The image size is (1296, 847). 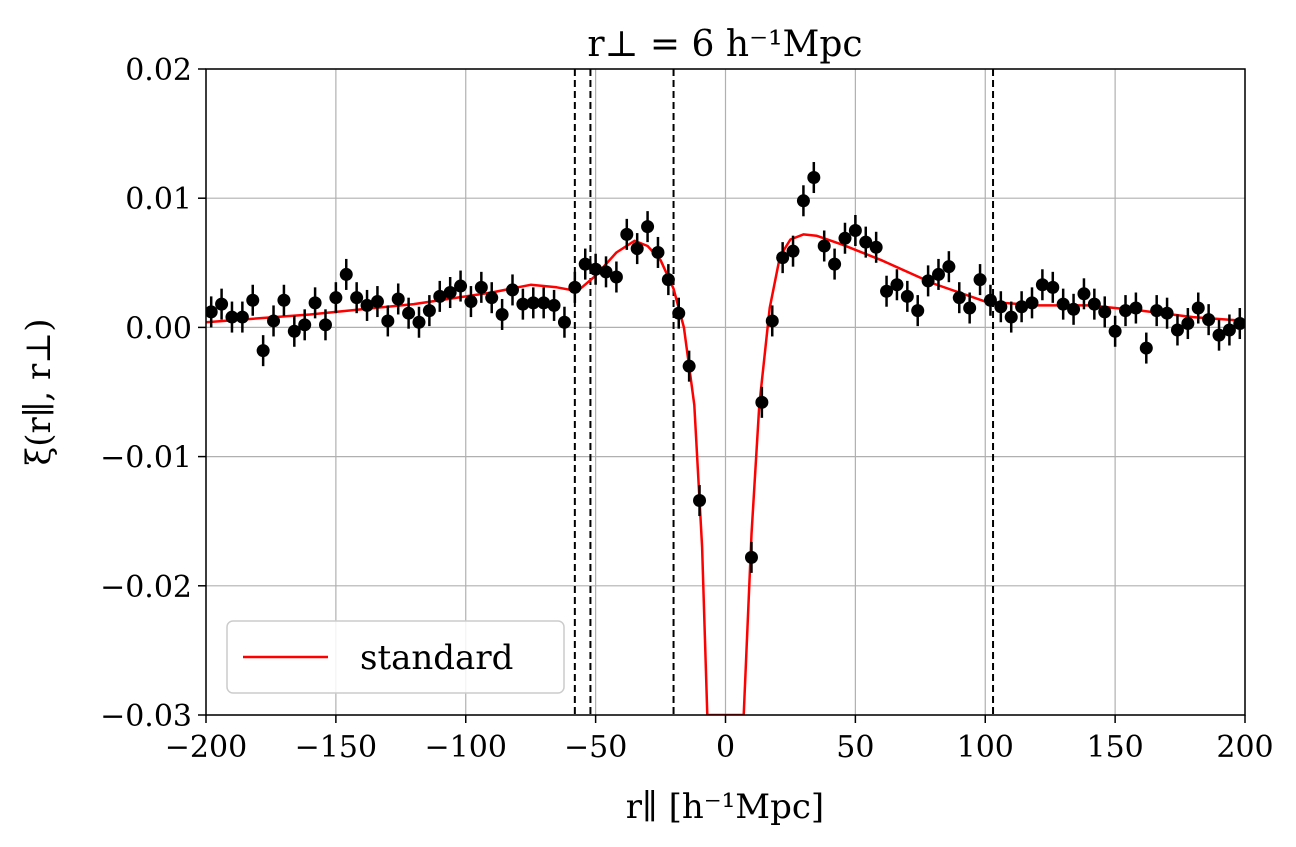 I want to click on x-axis-label: r∥ [h⁻¹Mpc], so click(x=725, y=807).